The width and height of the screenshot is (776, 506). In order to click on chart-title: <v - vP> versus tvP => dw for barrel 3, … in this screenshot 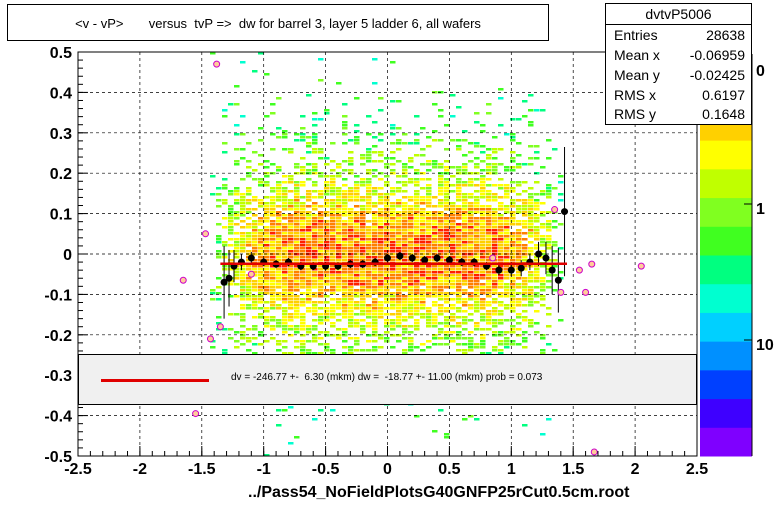, I will do `click(278, 23)`.